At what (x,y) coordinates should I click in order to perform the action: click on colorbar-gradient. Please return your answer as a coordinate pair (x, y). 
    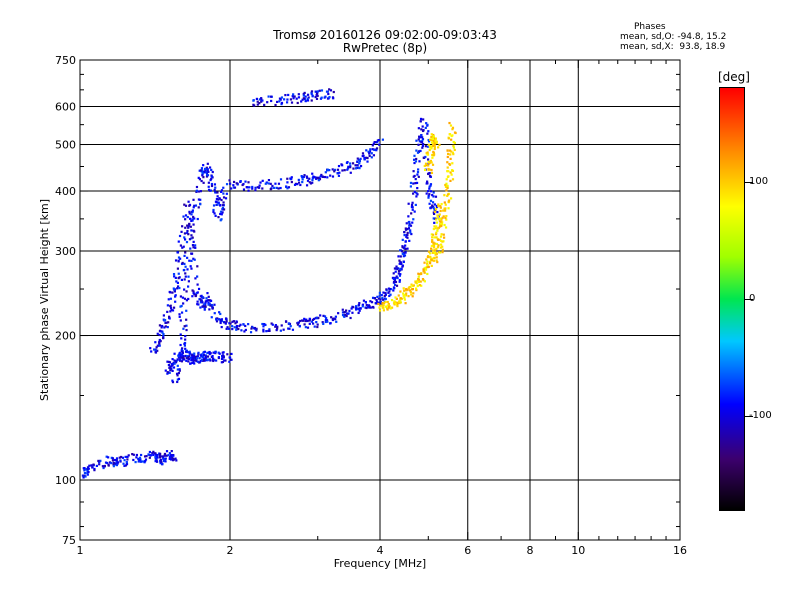
    Looking at the image, I should click on (732, 299).